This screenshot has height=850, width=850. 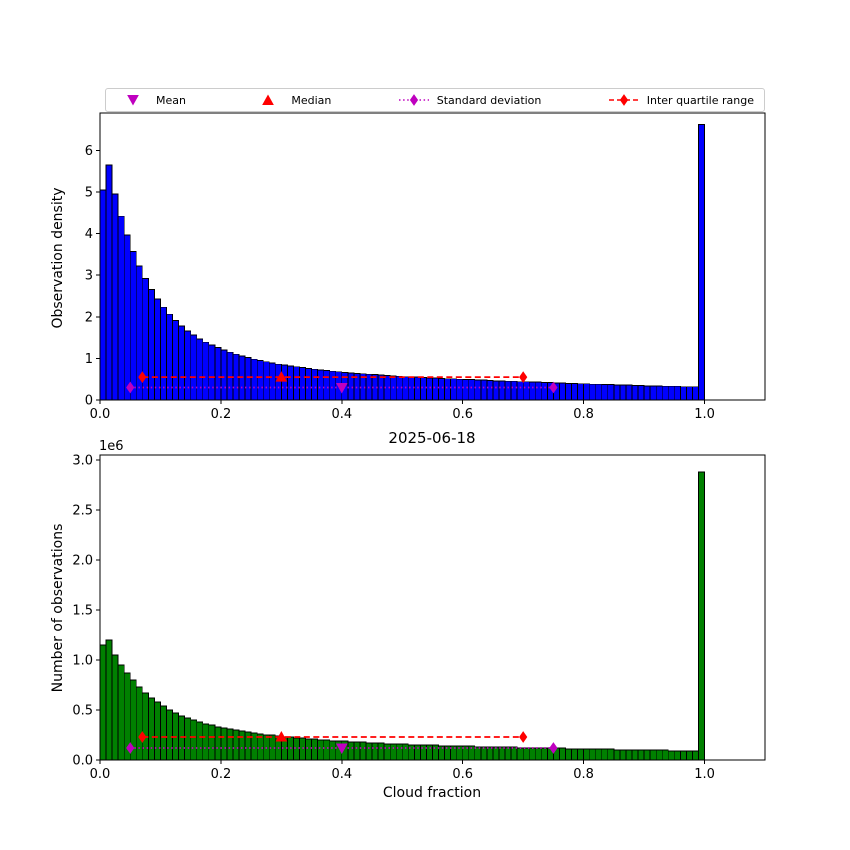 I want to click on legend-item-label: Inter quartile range, so click(x=700, y=100).